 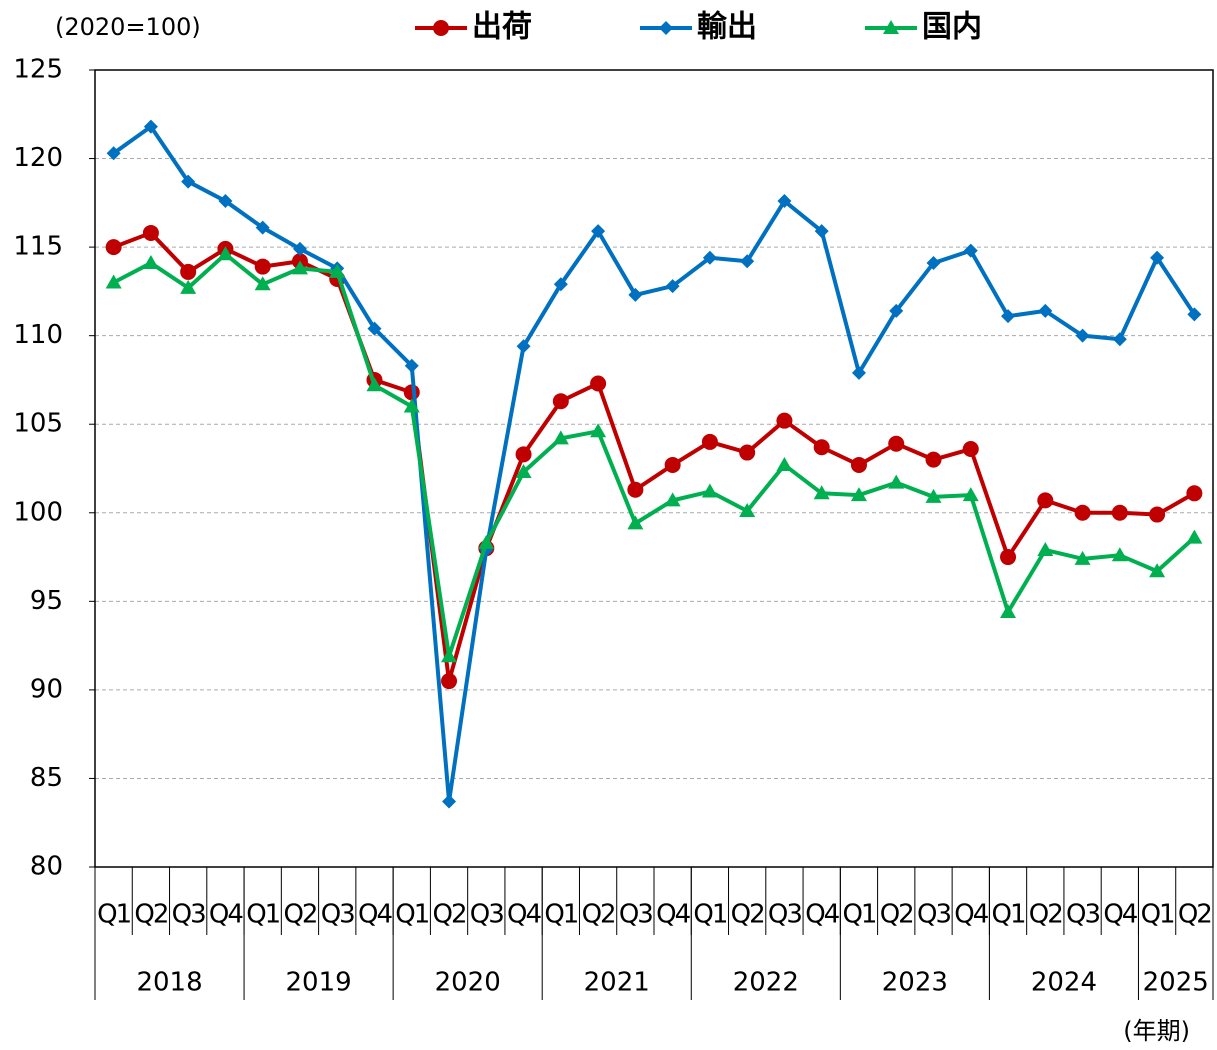 What do you see at coordinates (617, 983) in the screenshot?
I see `year-label: 2021` at bounding box center [617, 983].